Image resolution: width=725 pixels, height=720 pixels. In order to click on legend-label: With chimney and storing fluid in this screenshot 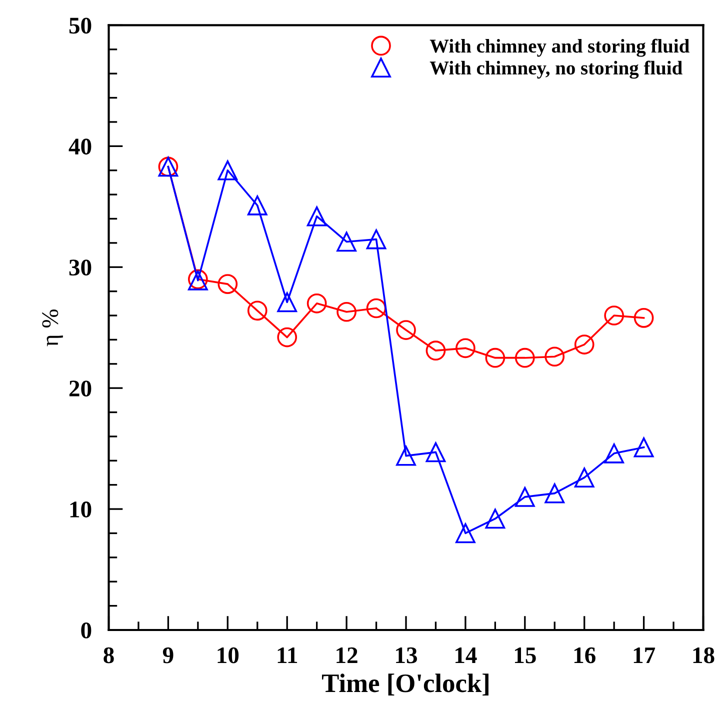, I will do `click(560, 47)`.